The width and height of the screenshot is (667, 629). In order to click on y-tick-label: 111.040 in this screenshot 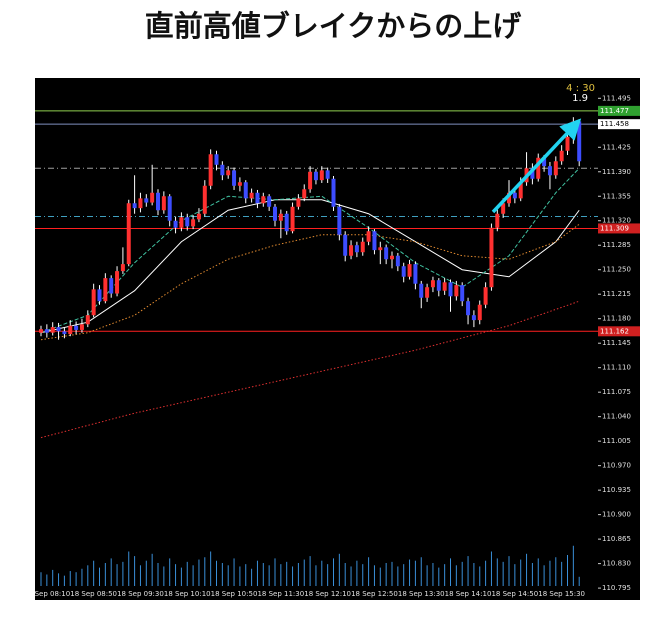, I will do `click(616, 417)`.